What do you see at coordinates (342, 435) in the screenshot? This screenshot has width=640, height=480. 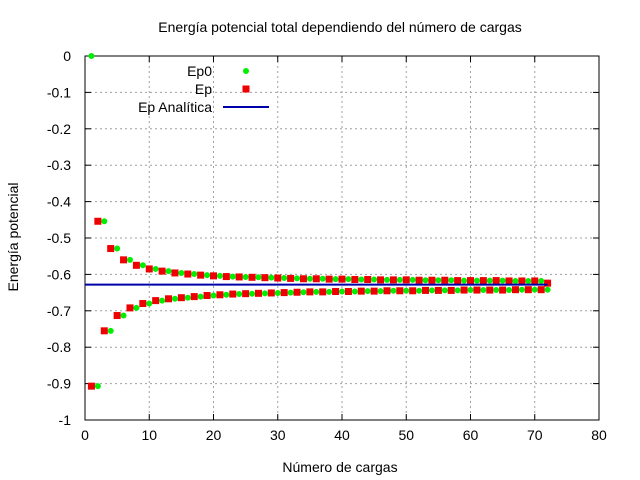 I see `x-tick-label: 40` at bounding box center [342, 435].